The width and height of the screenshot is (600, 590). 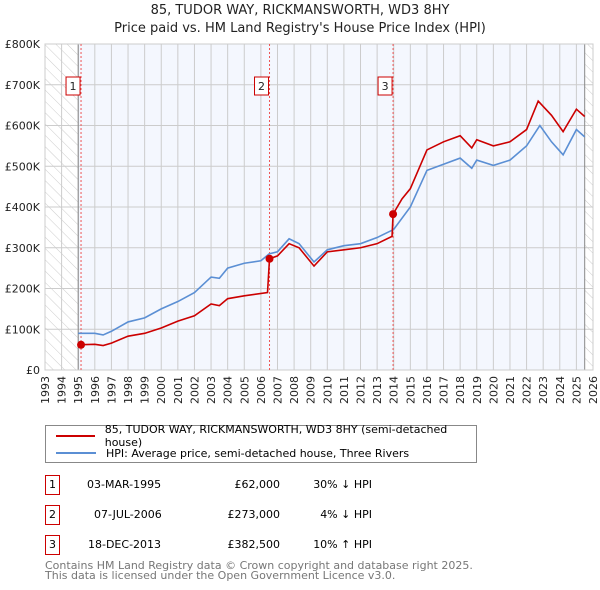 I want to click on x-tick-label: 2011, so click(x=344, y=390).